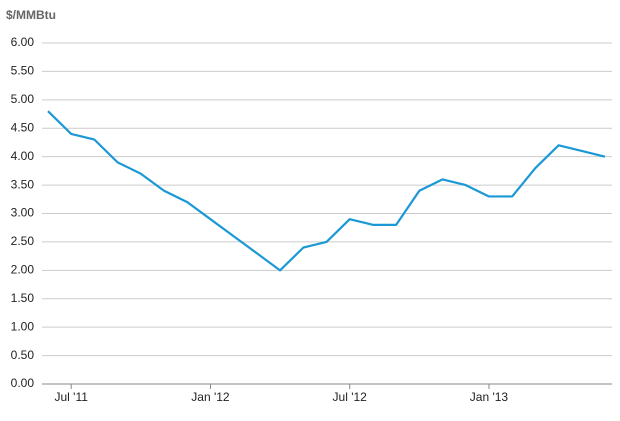 The width and height of the screenshot is (620, 421). What do you see at coordinates (23, 99) in the screenshot?
I see `y-tick-label: 5.00` at bounding box center [23, 99].